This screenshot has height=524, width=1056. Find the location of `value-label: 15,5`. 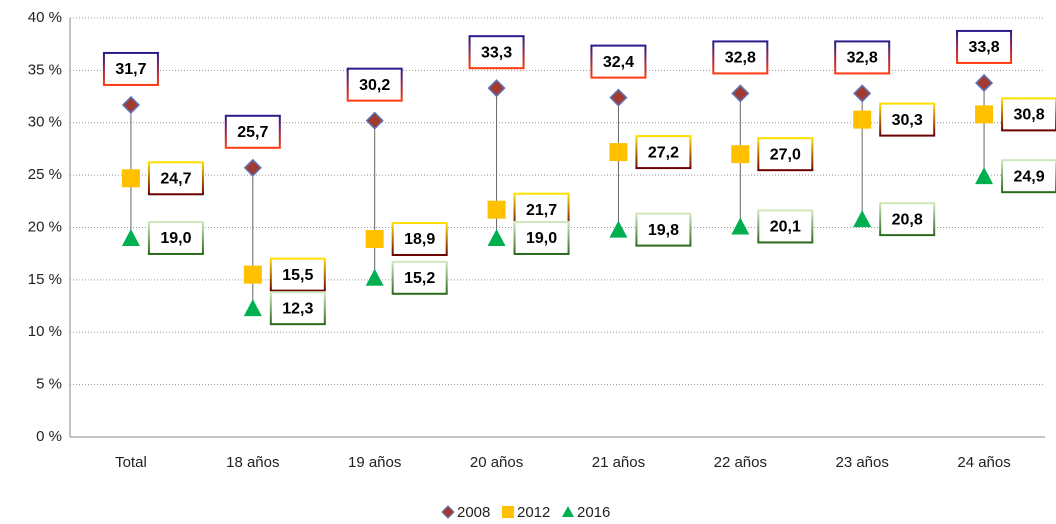

value-label: 15,5 is located at coordinates (297, 275).